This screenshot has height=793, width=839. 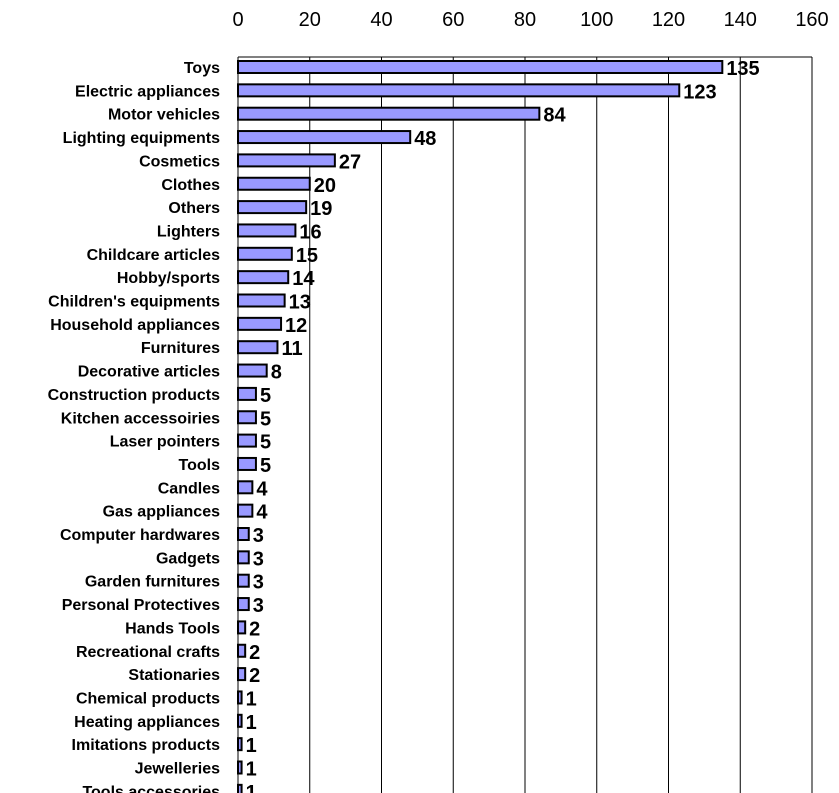 I want to click on data-label: 84, so click(x=554, y=116).